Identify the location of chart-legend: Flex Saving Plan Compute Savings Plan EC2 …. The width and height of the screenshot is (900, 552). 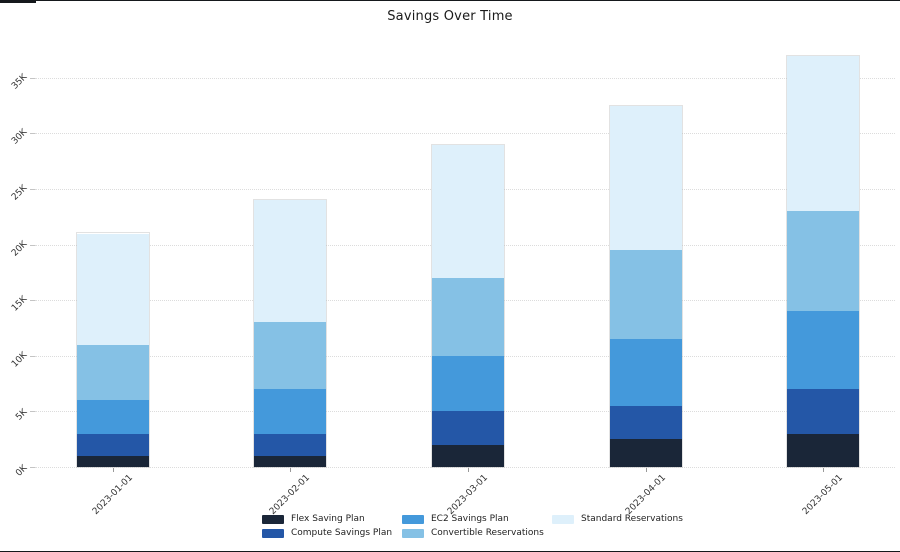
(450, 531).